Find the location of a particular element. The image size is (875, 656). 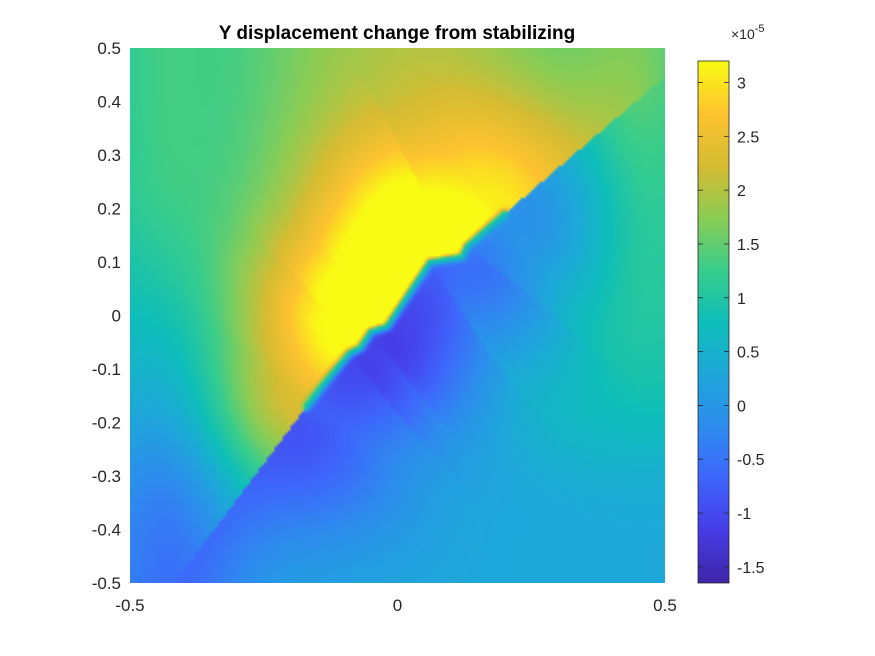

colorbar-frame is located at coordinates (713, 322).